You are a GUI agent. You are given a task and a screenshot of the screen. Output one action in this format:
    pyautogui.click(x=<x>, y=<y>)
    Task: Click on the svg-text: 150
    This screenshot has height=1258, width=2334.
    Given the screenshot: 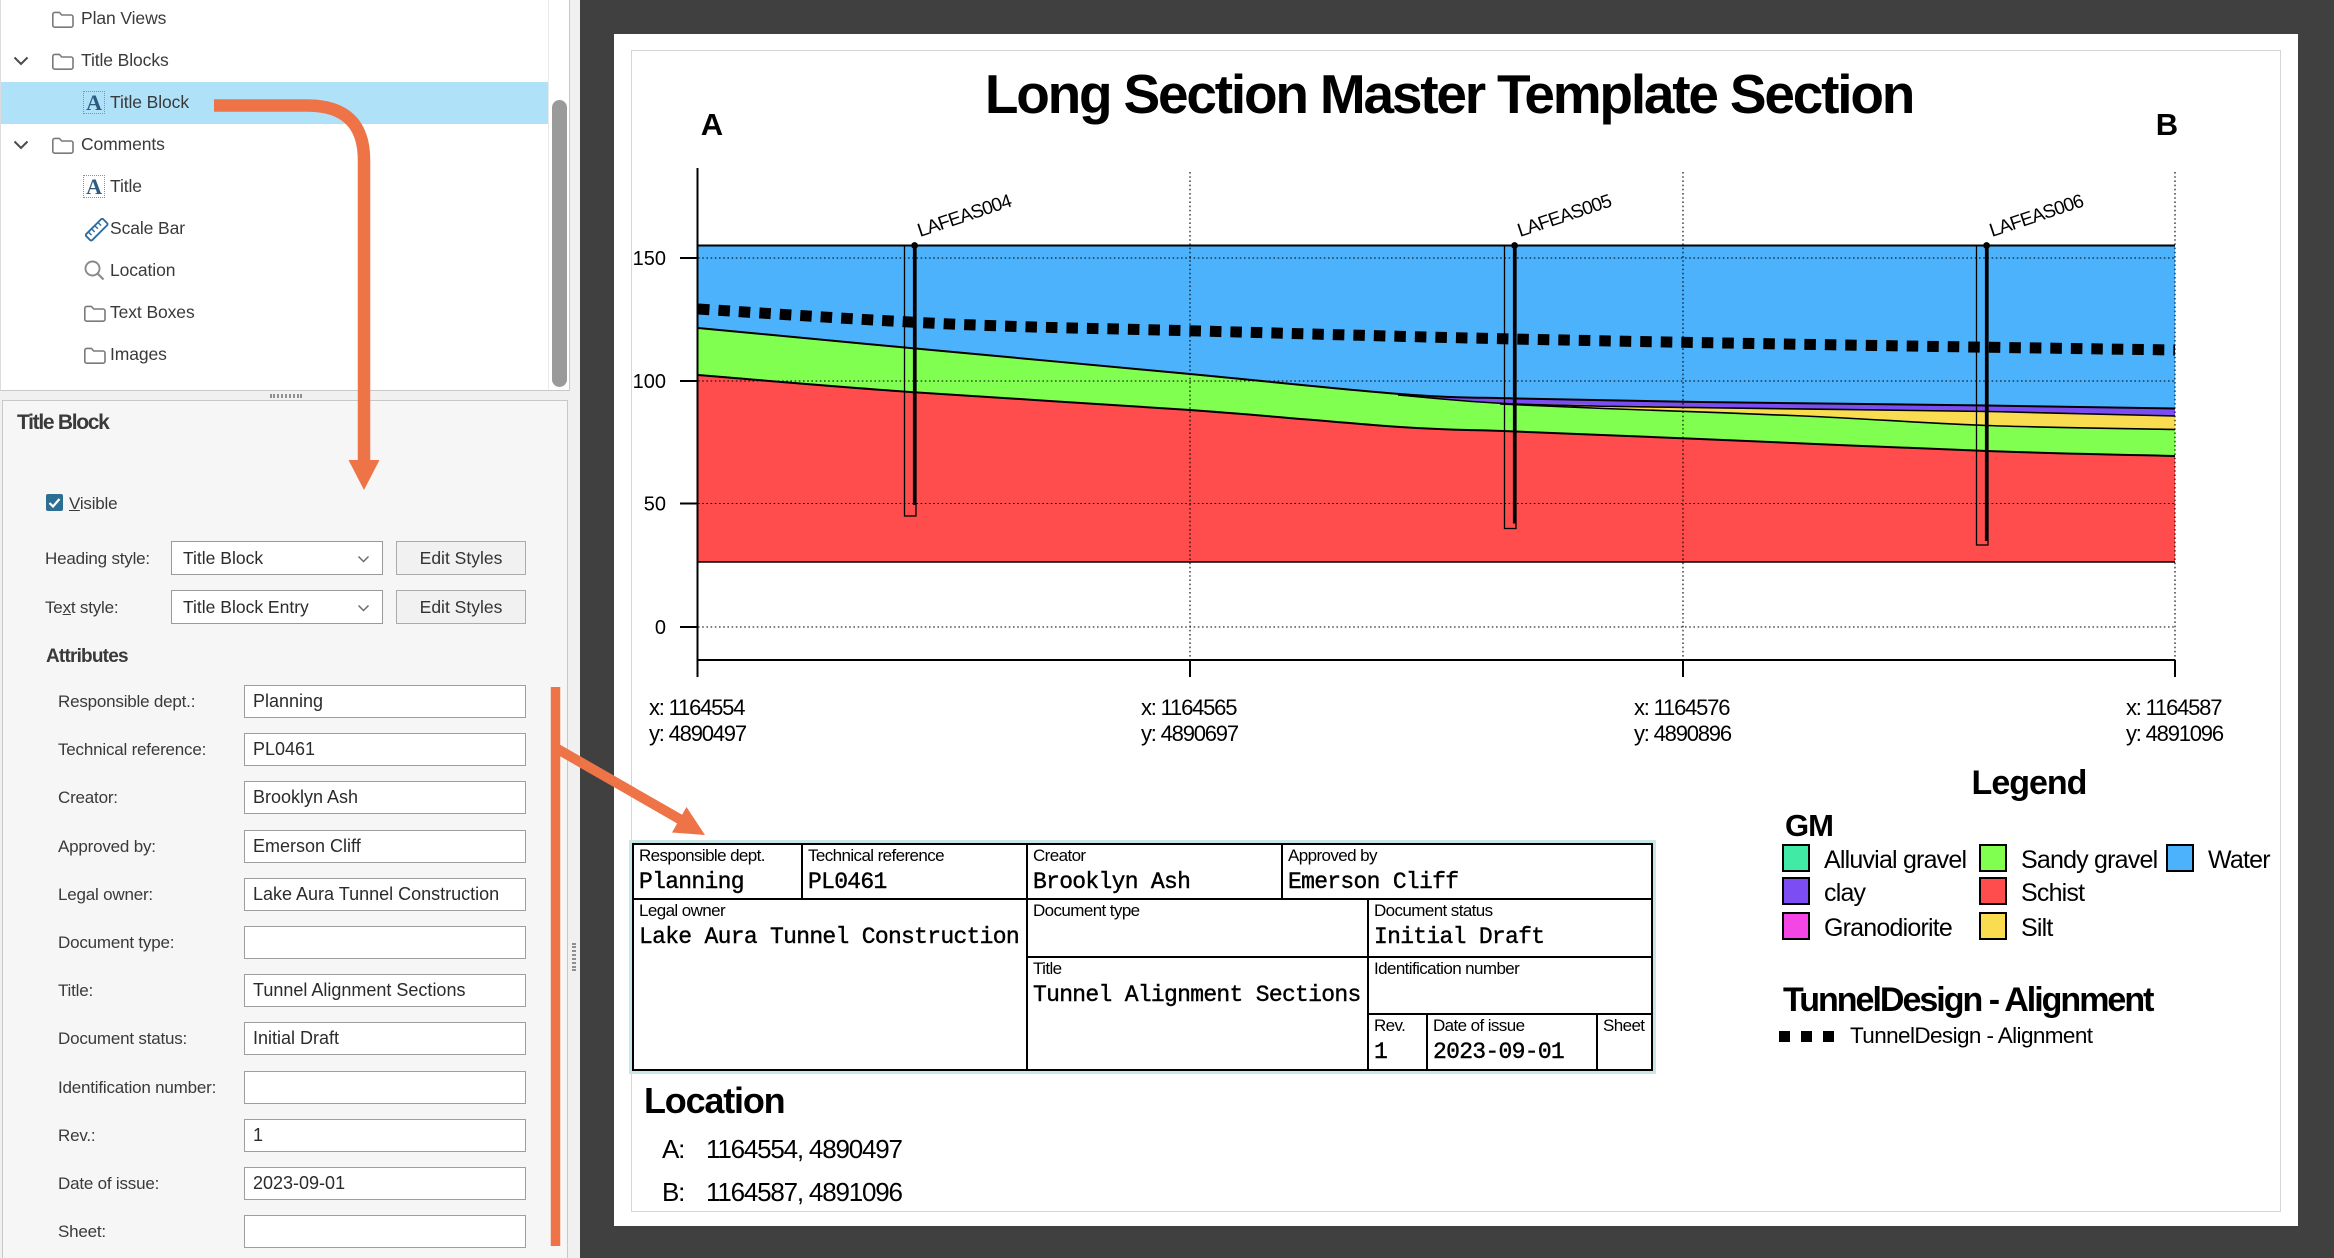 What is the action you would take?
    pyautogui.click(x=649, y=259)
    